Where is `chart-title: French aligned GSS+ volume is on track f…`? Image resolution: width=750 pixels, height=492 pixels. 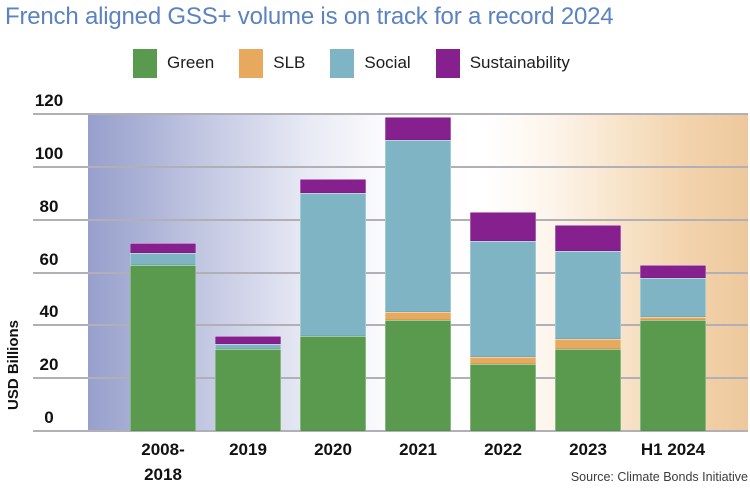
chart-title: French aligned GSS+ volume is on track f… is located at coordinates (309, 16).